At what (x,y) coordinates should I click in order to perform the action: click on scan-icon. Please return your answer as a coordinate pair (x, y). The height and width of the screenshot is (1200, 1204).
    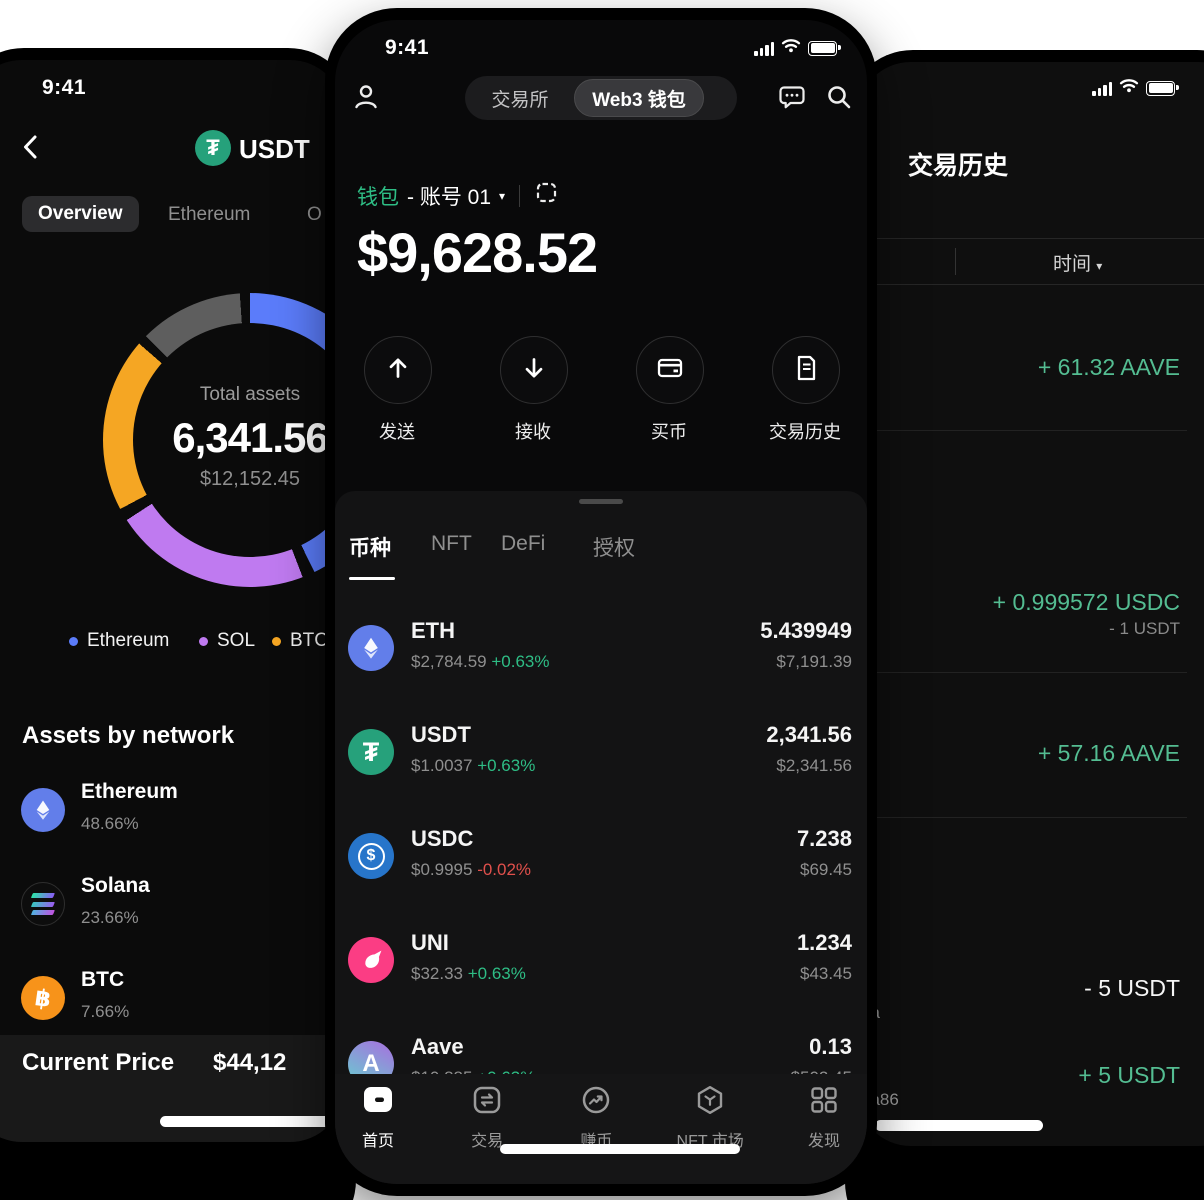
    Looking at the image, I should click on (546, 195).